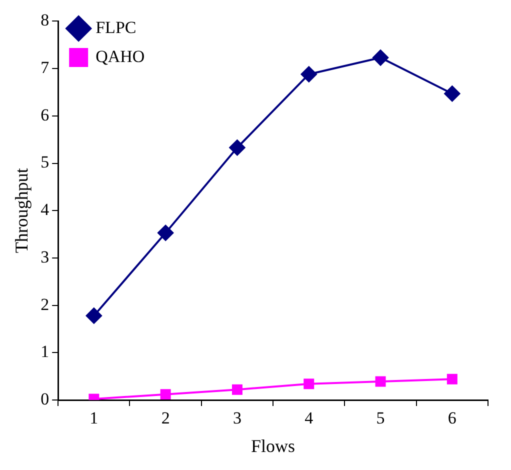  I want to click on x-tick-label: 6, so click(452, 418).